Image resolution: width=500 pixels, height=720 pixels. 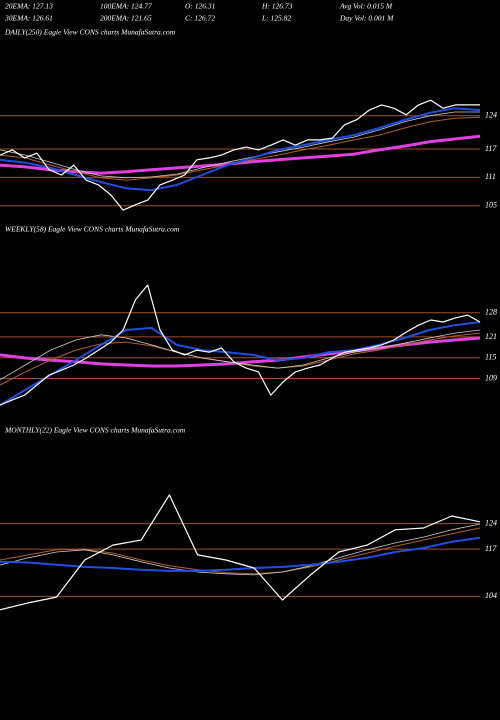 I want to click on y-tick-label: 121, so click(x=491, y=336).